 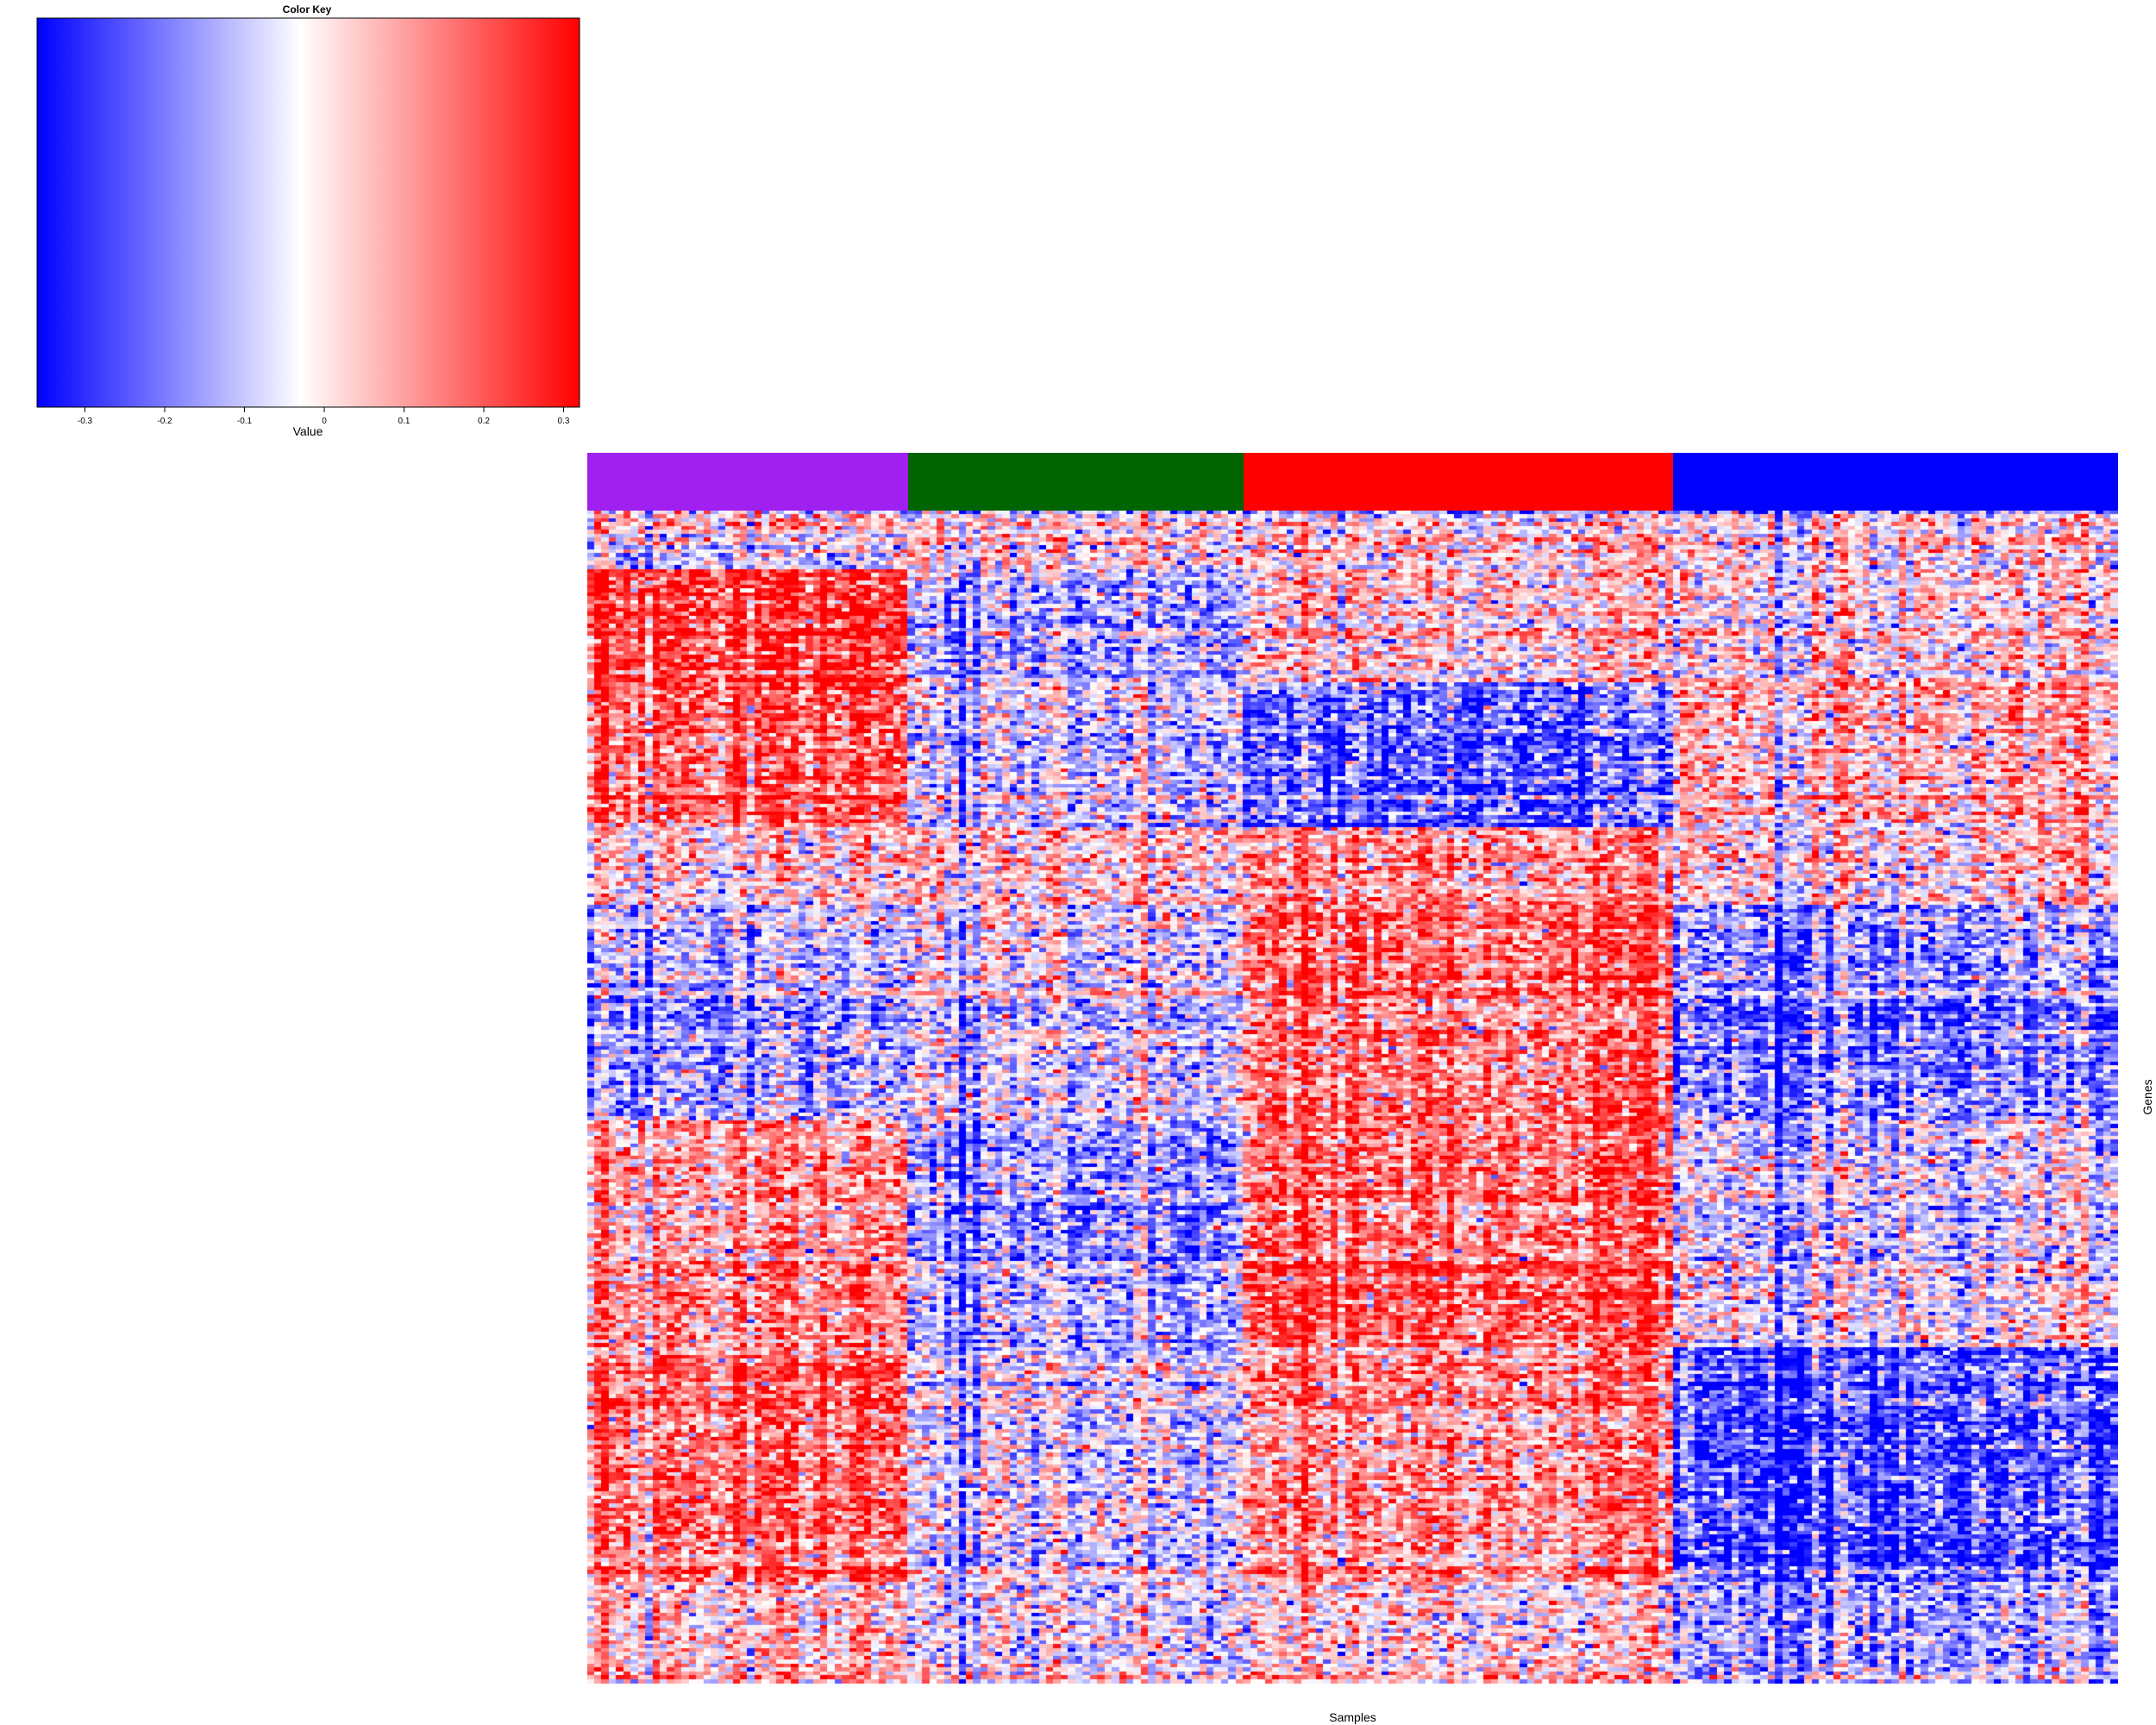 I want to click on color-key: Color Key -0.3 -0.2 -0.1 0 0.1 0.2 0.3 Value, so click(x=308, y=221).